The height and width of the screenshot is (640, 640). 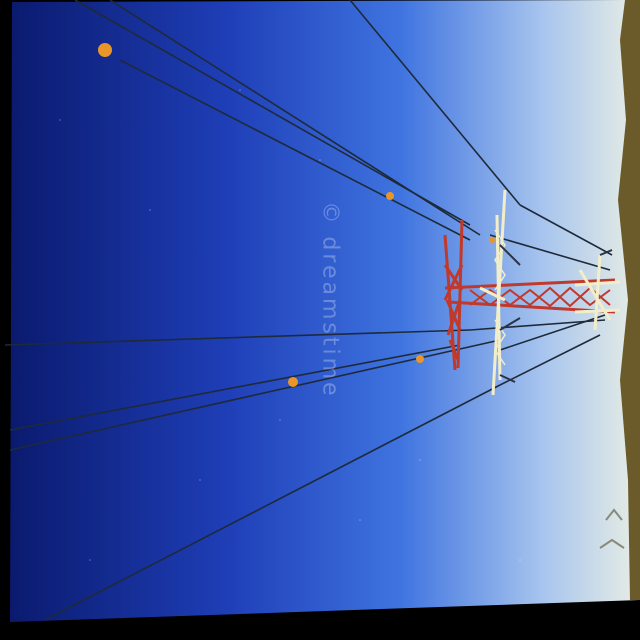 What do you see at coordinates (532, 292) in the screenshot?
I see `transmission-tower` at bounding box center [532, 292].